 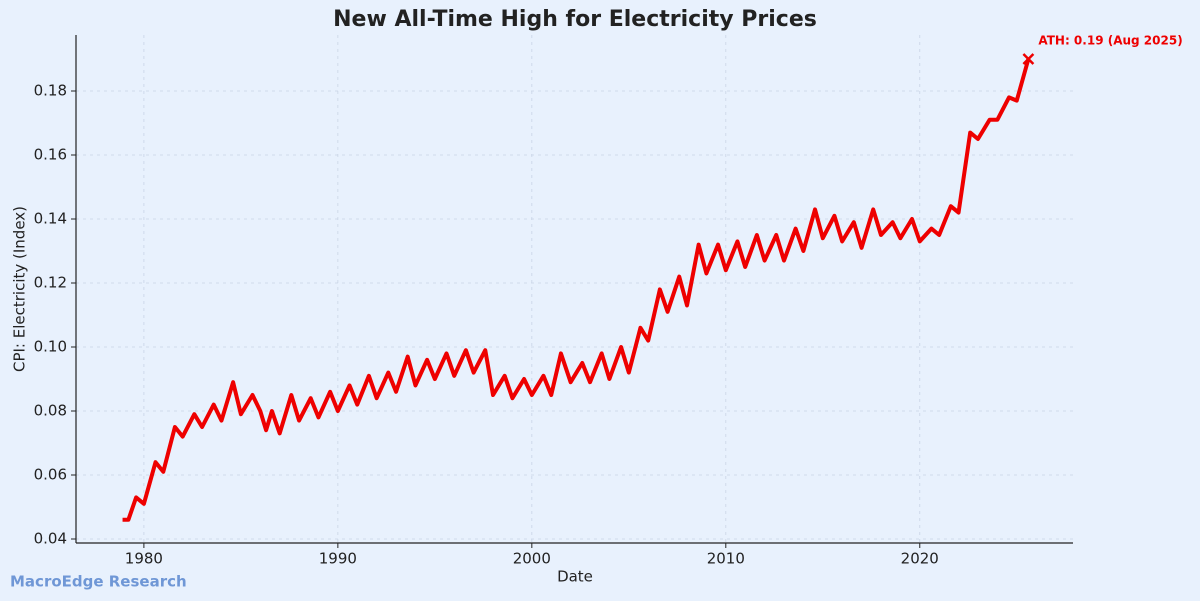 What do you see at coordinates (50, 219) in the screenshot?
I see `y-tick-label: 0.14` at bounding box center [50, 219].